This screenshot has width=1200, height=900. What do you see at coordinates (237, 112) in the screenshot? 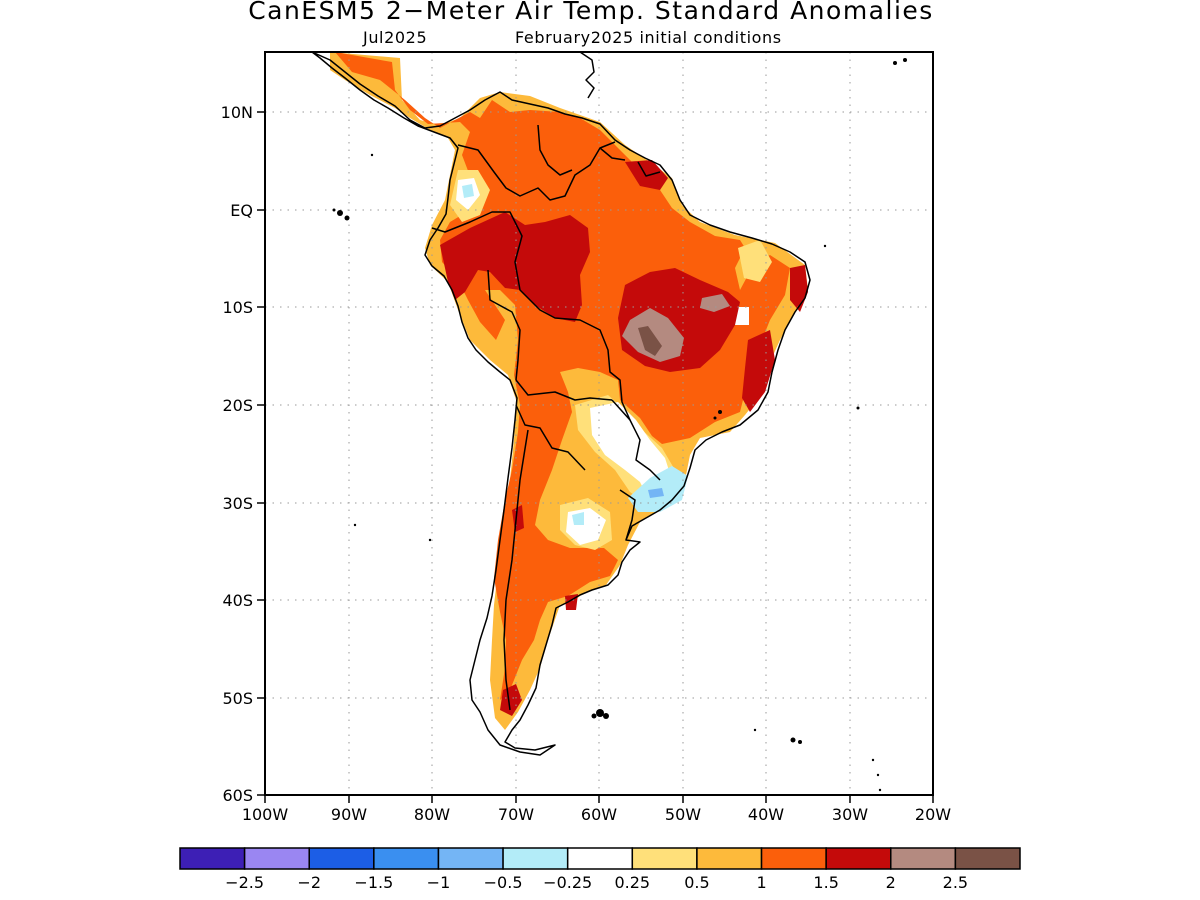
I see `lat-tick-label: 10N` at bounding box center [237, 112].